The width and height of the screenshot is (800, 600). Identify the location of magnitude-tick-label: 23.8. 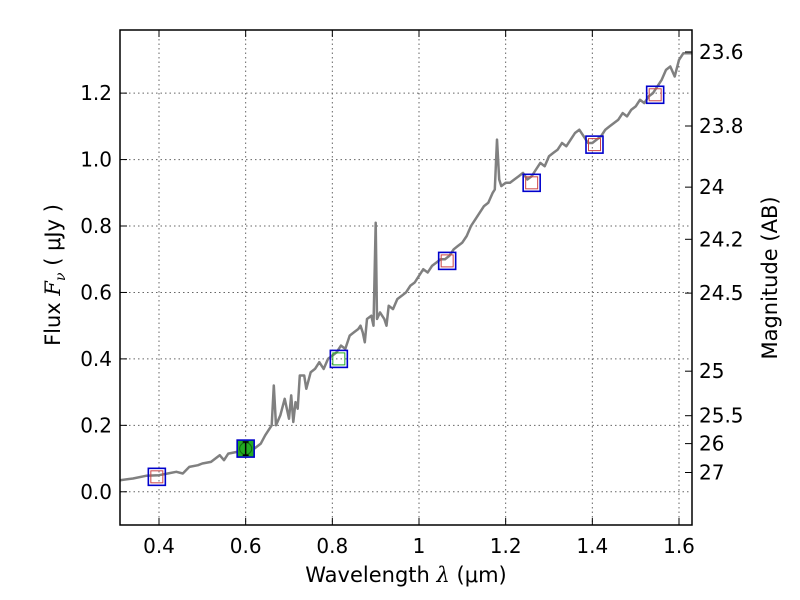
(721, 126).